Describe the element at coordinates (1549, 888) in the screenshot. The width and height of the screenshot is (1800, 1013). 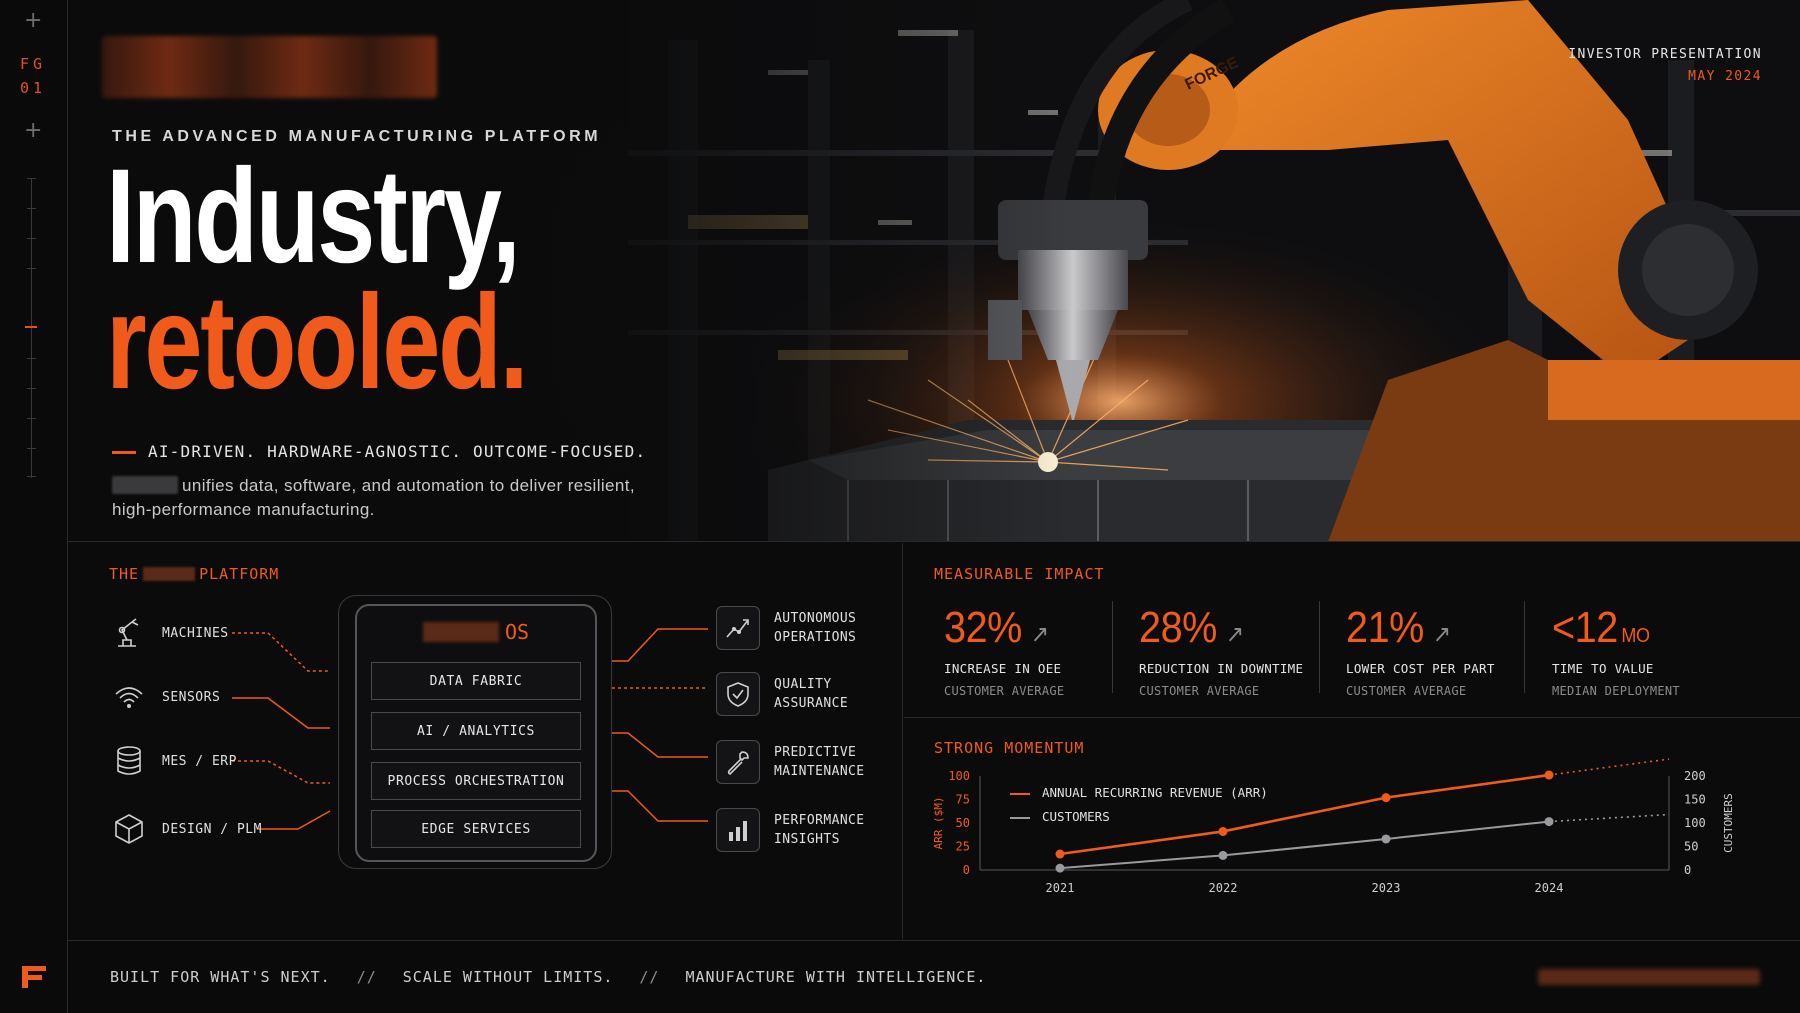
I see `x-tick-label: 2024` at that location.